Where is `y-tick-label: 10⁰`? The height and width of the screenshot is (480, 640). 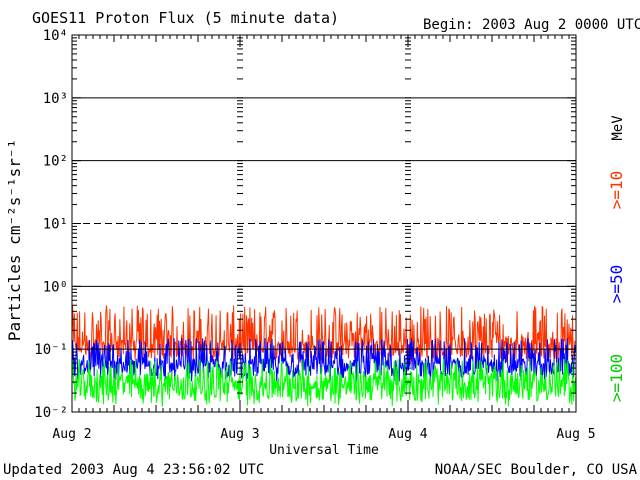 y-tick-label: 10⁰ is located at coordinates (55, 287).